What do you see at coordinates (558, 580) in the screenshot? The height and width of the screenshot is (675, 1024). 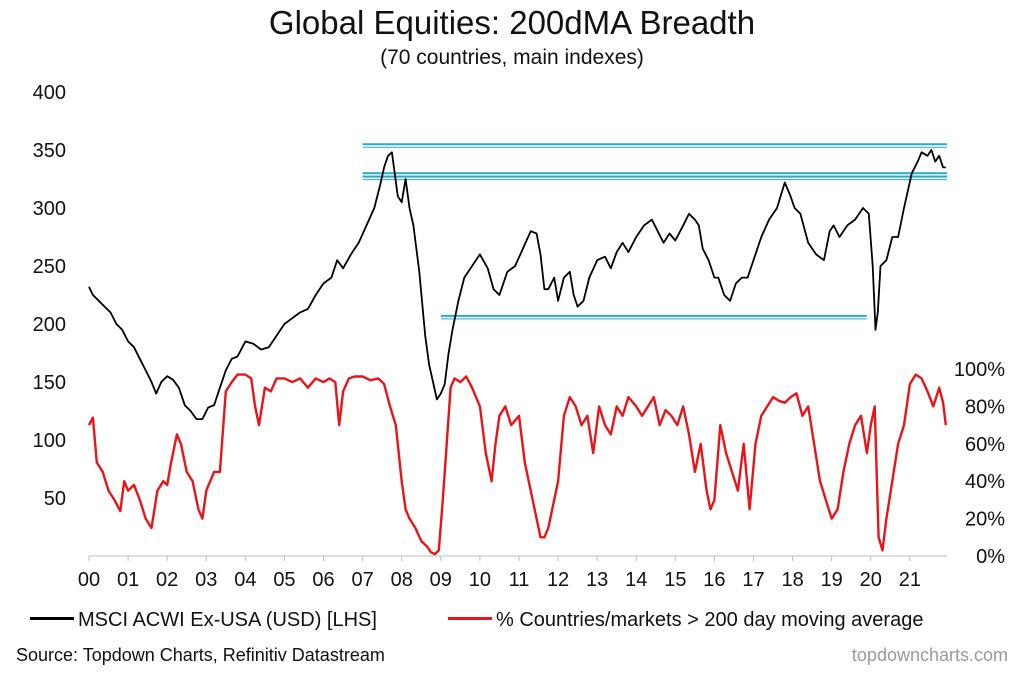 I see `x-tick-label: 12` at bounding box center [558, 580].